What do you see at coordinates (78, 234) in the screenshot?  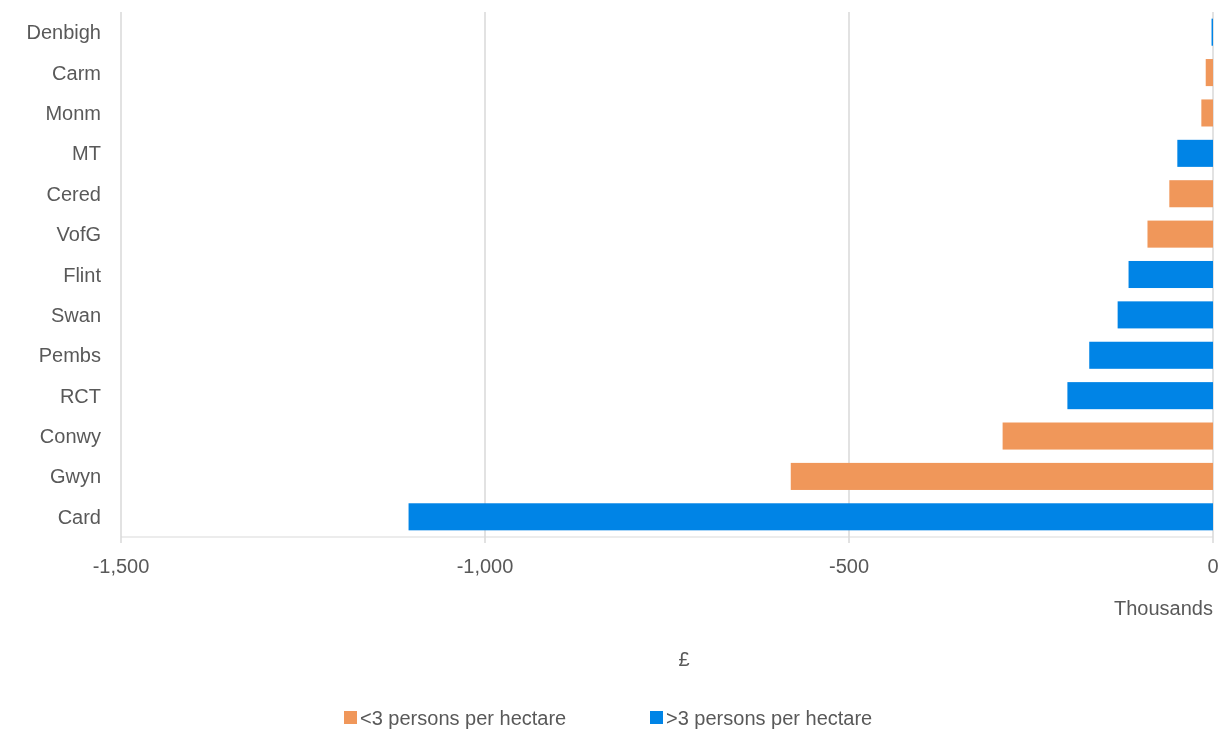 I see `y-tick-label: VofG` at bounding box center [78, 234].